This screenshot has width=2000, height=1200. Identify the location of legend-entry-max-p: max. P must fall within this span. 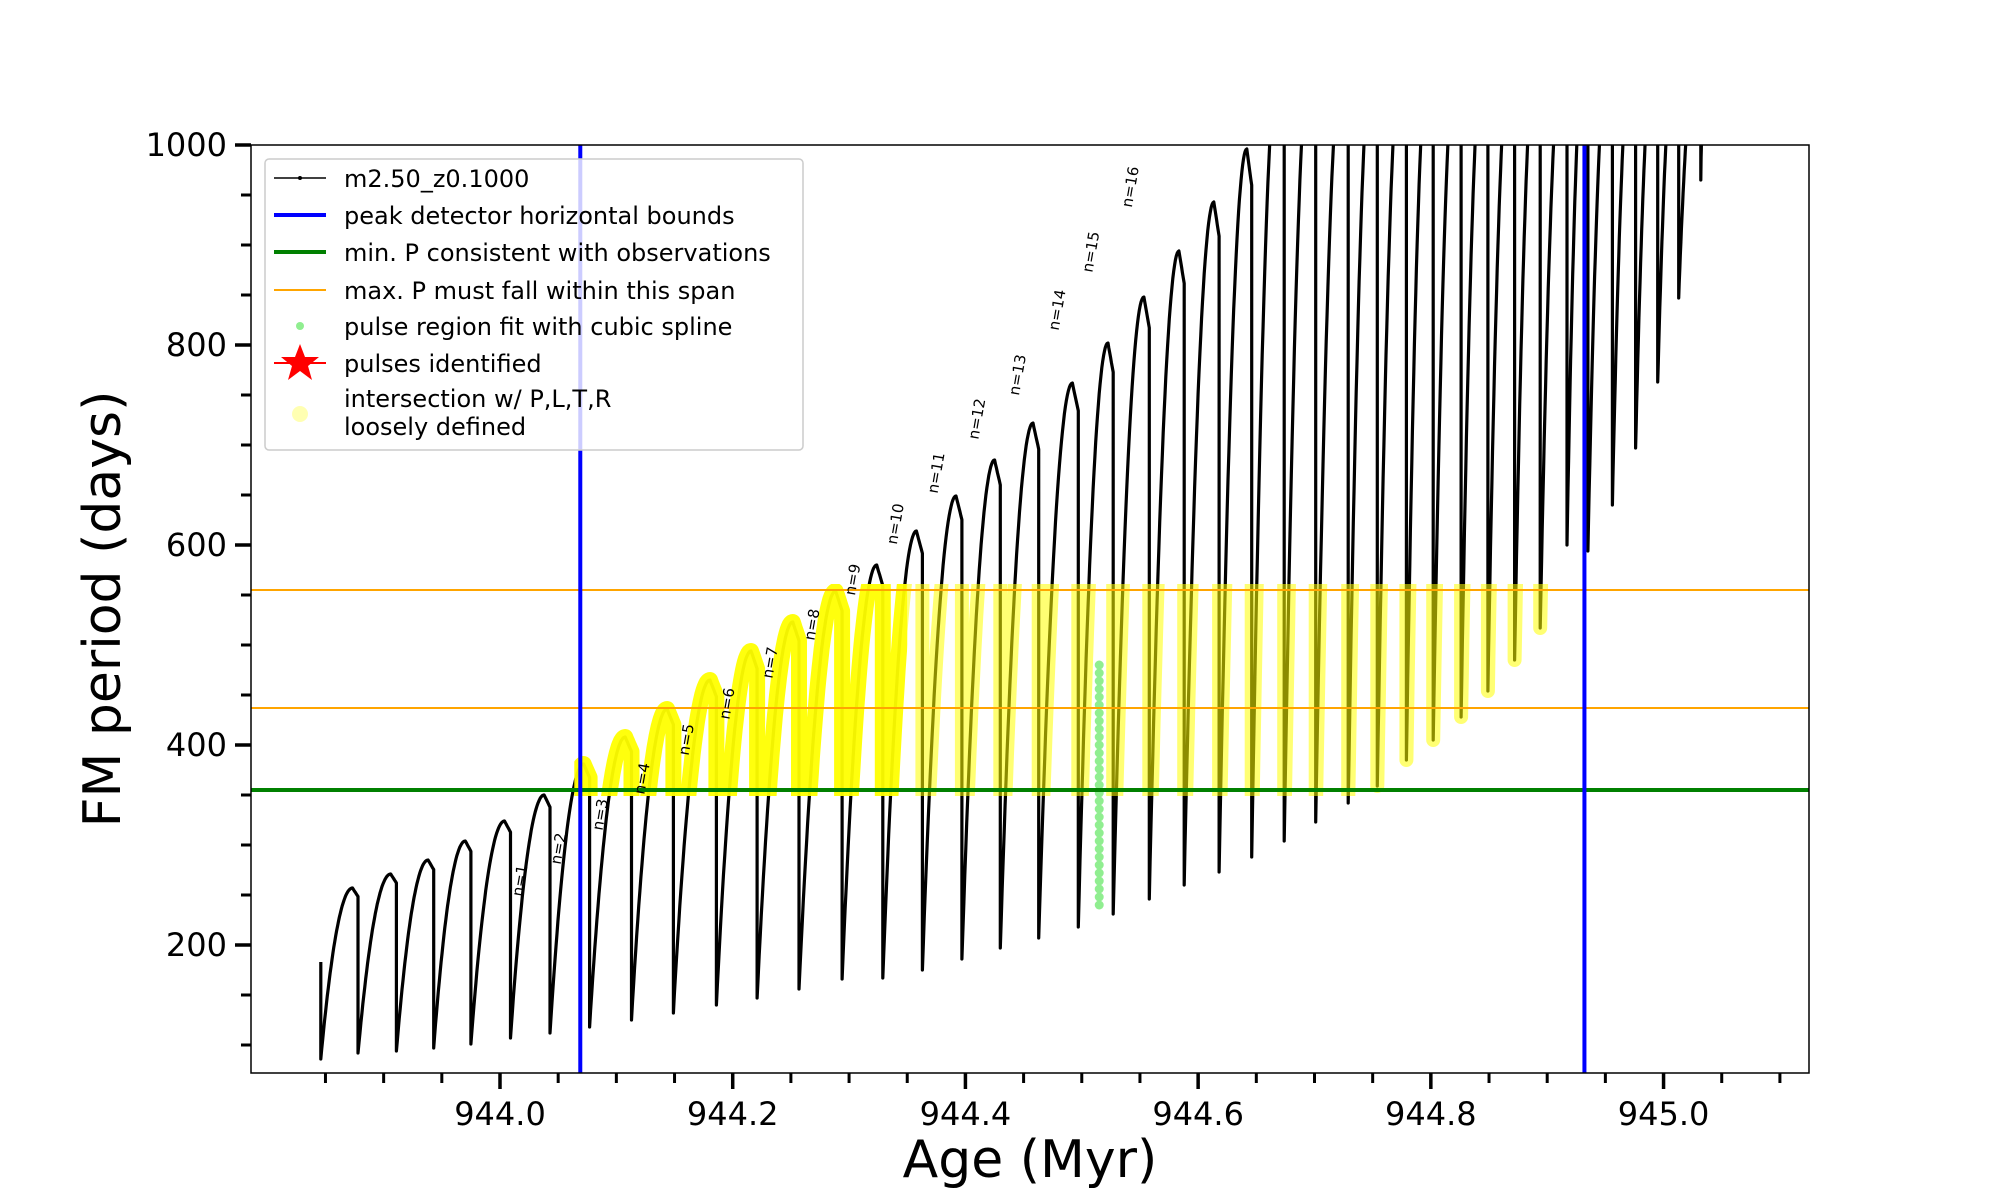
(504, 291).